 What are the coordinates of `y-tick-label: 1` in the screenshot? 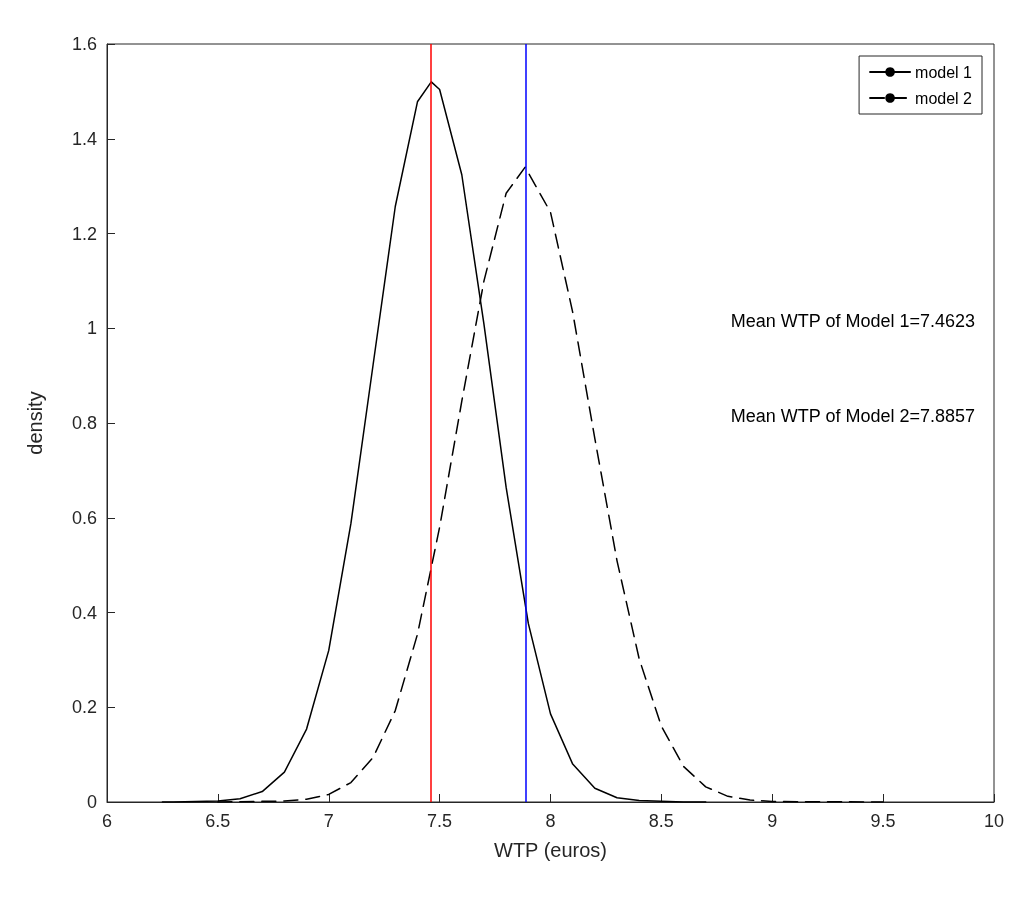 It's located at (91, 328).